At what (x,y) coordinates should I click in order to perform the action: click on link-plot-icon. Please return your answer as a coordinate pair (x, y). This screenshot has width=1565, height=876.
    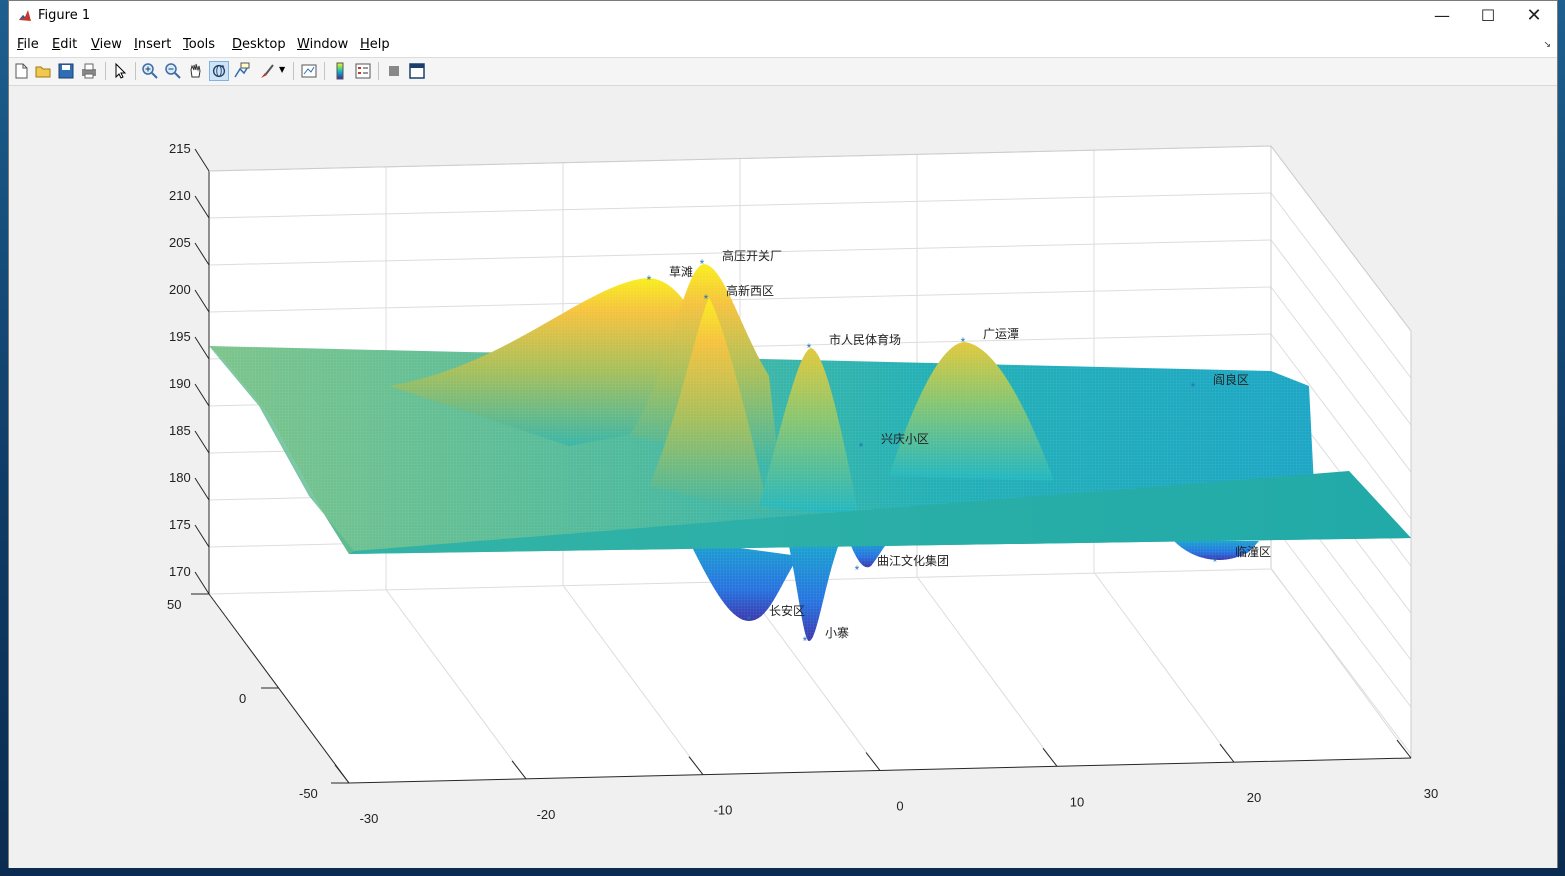
    Looking at the image, I should click on (309, 71).